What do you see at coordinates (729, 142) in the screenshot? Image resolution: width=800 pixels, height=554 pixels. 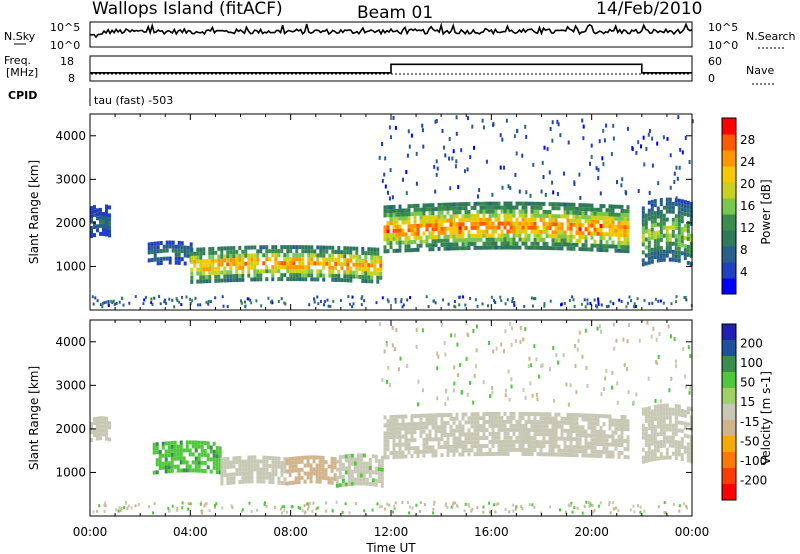 I see `power-colorbar-swatch` at bounding box center [729, 142].